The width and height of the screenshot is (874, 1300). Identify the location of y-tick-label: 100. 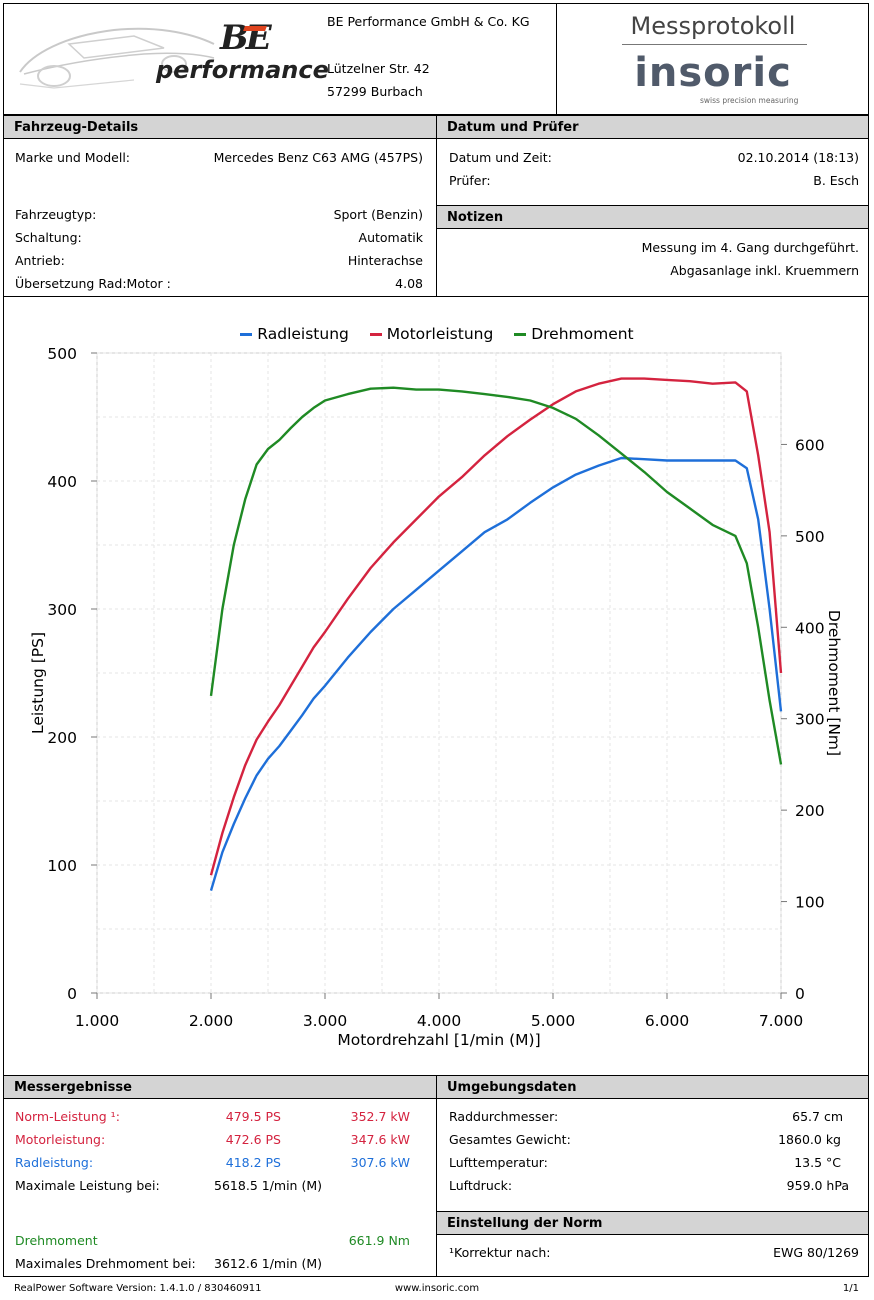
(62, 866).